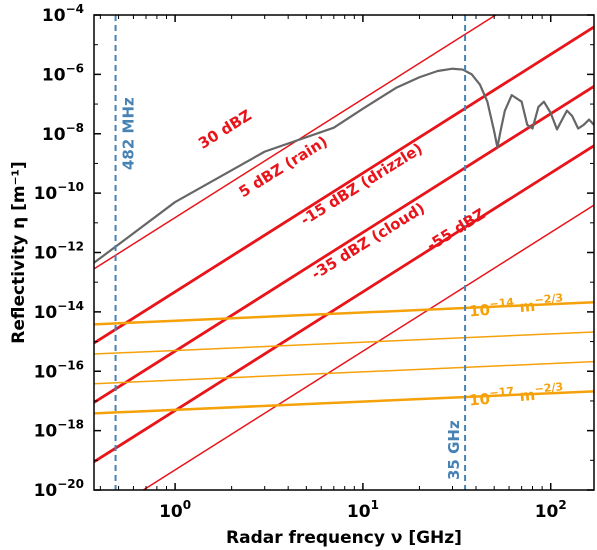 The height and width of the screenshot is (550, 597). Describe the element at coordinates (516, 305) in the screenshot. I see `annotation-5: 10−14 m−2/3` at that location.